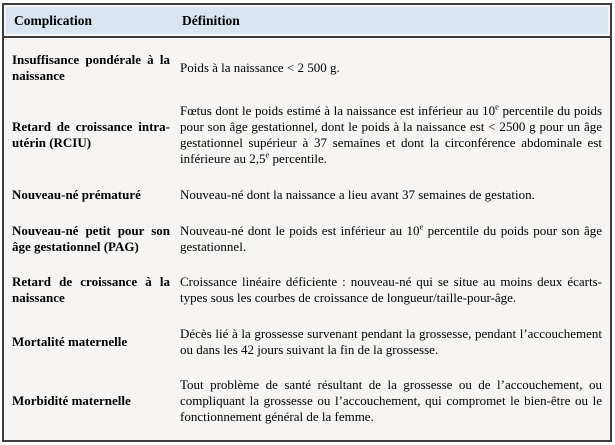  What do you see at coordinates (91, 67) in the screenshot?
I see `complication-cell: Insuffisance pondérale à la naissance` at bounding box center [91, 67].